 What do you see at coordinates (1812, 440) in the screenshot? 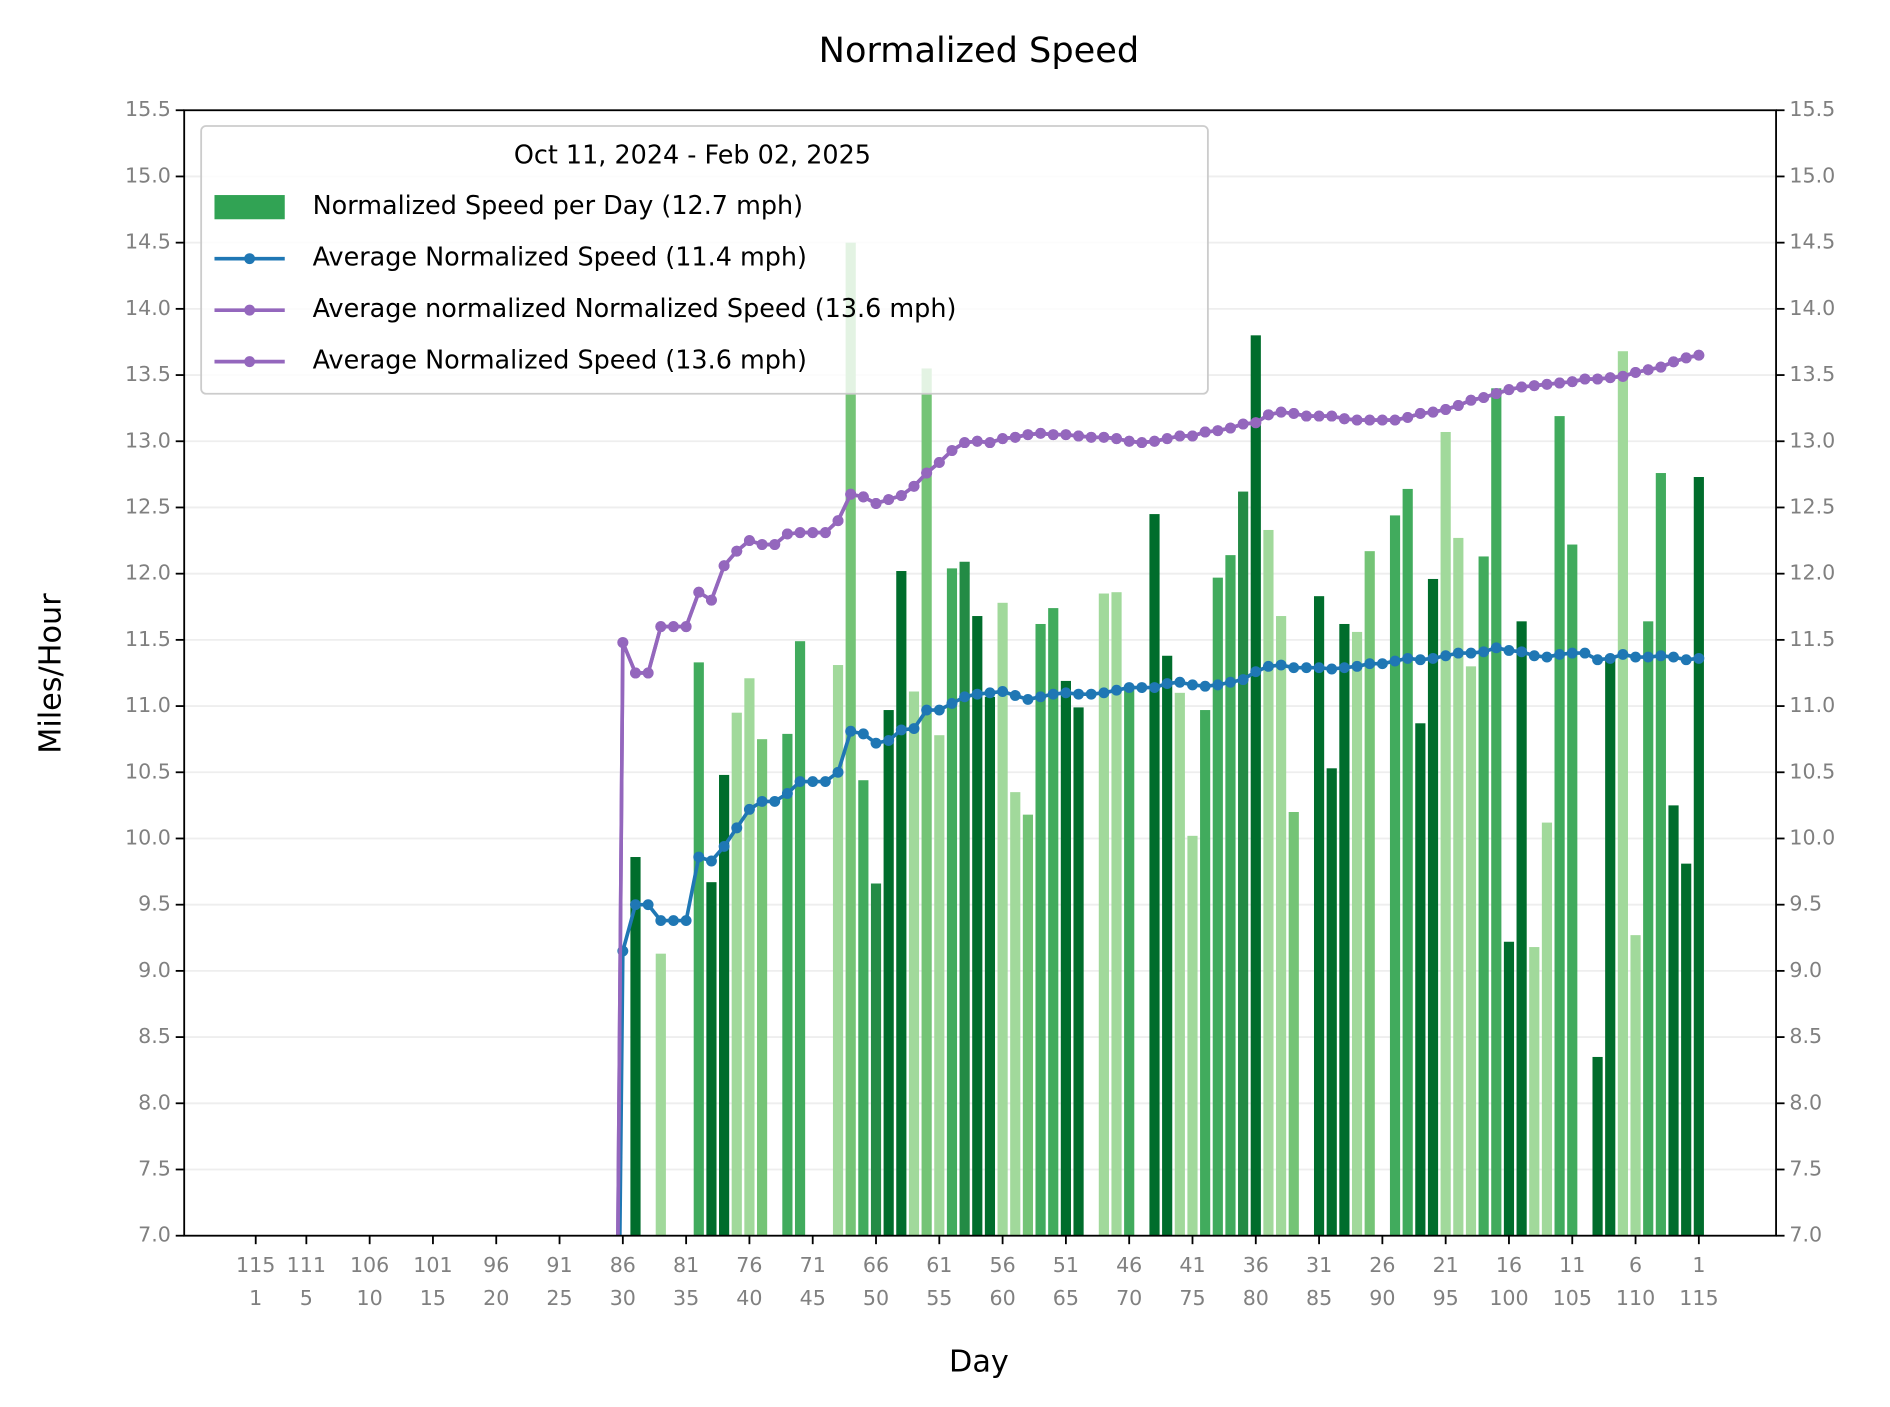
I see `y2-tick-label: 13.0` at bounding box center [1812, 440].